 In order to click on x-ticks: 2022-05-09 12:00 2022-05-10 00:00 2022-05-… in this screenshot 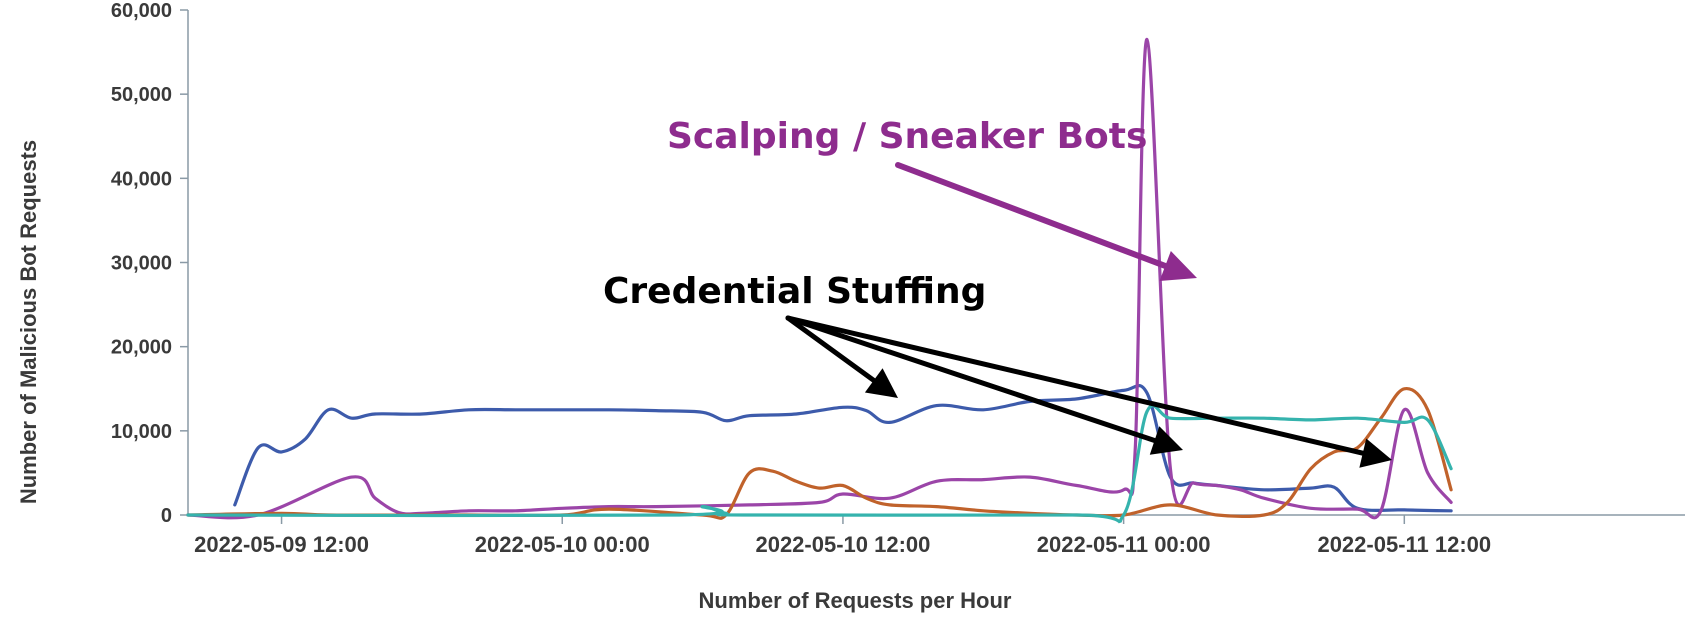, I will do `click(842, 536)`.